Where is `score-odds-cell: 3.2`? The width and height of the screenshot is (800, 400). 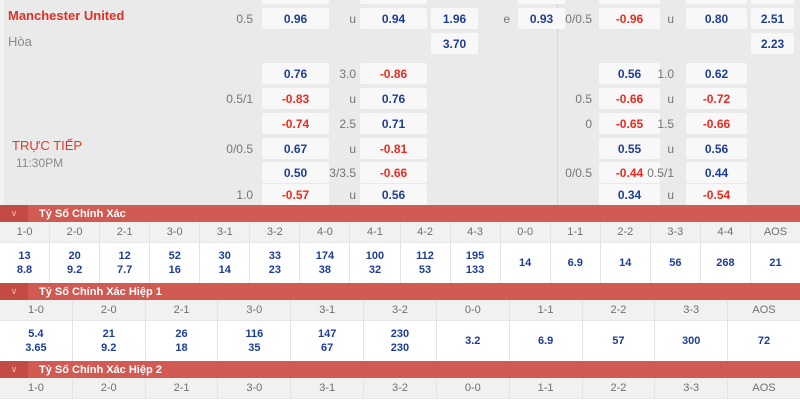 score-odds-cell: 3.2 is located at coordinates (473, 341).